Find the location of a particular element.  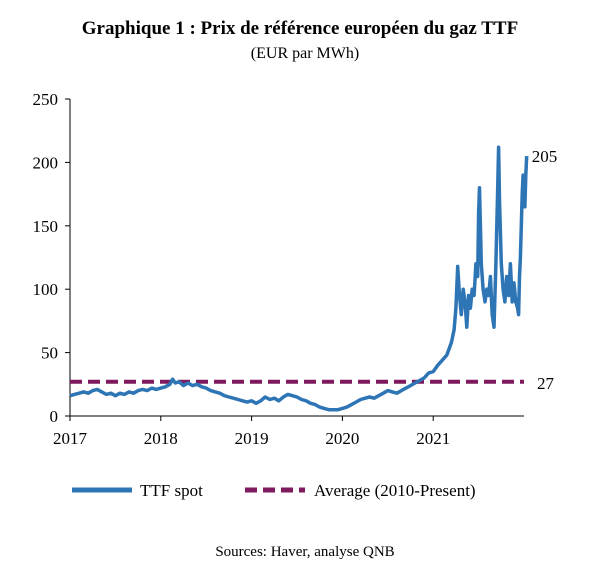

legend: TTF spot Average (2010-Present) is located at coordinates (274, 490).